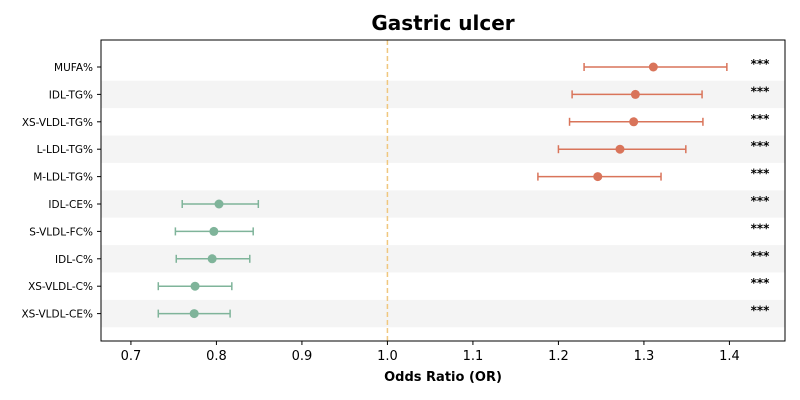 The width and height of the screenshot is (800, 400). Describe the element at coordinates (65, 150) in the screenshot. I see `category-label: L-LDL-TG%` at that location.